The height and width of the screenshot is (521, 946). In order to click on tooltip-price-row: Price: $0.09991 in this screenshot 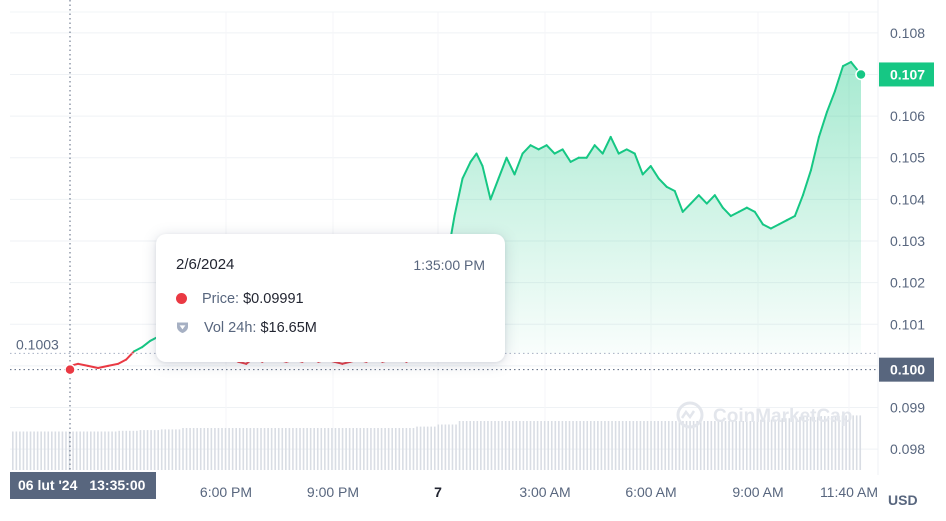, I will do `click(240, 299)`.